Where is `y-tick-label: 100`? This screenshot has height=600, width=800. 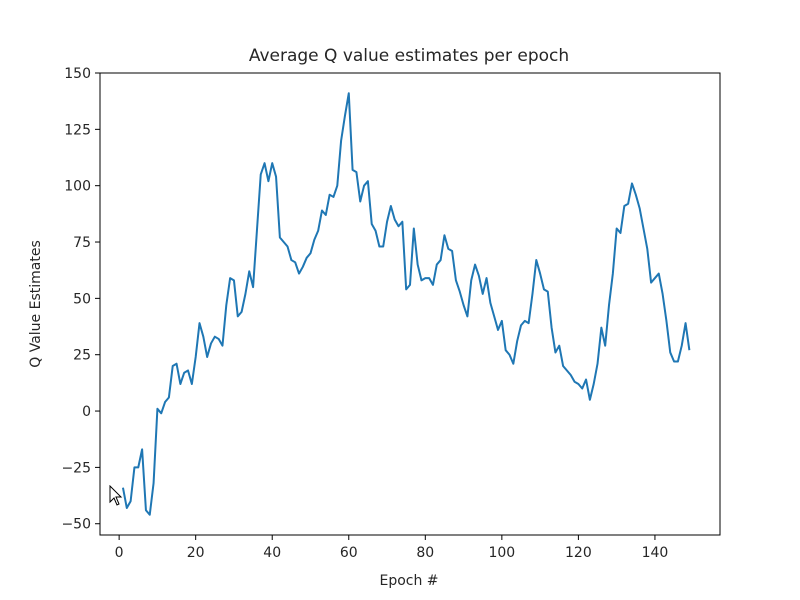 y-tick-label: 100 is located at coordinates (77, 187).